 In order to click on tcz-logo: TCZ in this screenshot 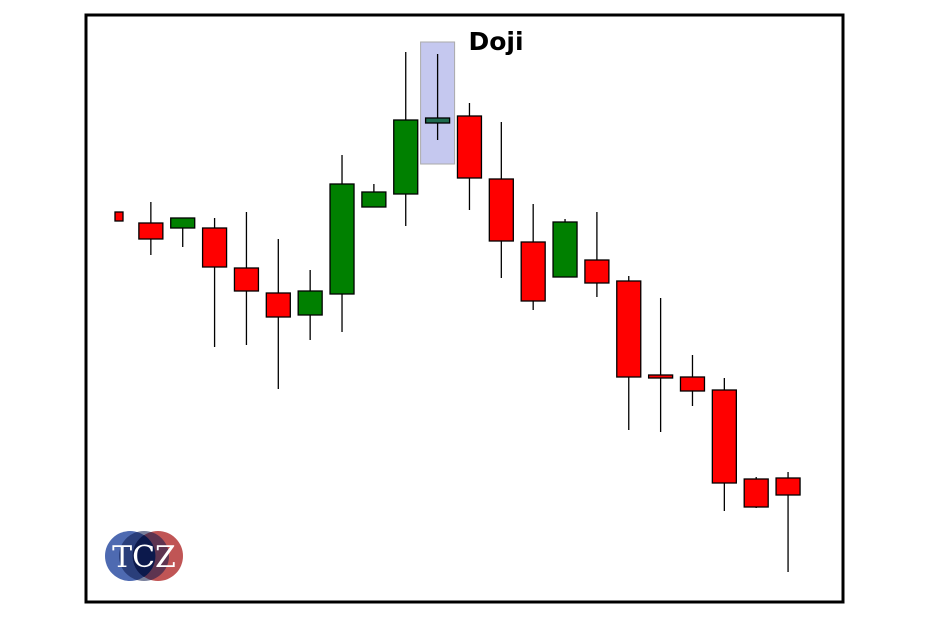, I will do `click(144, 556)`.